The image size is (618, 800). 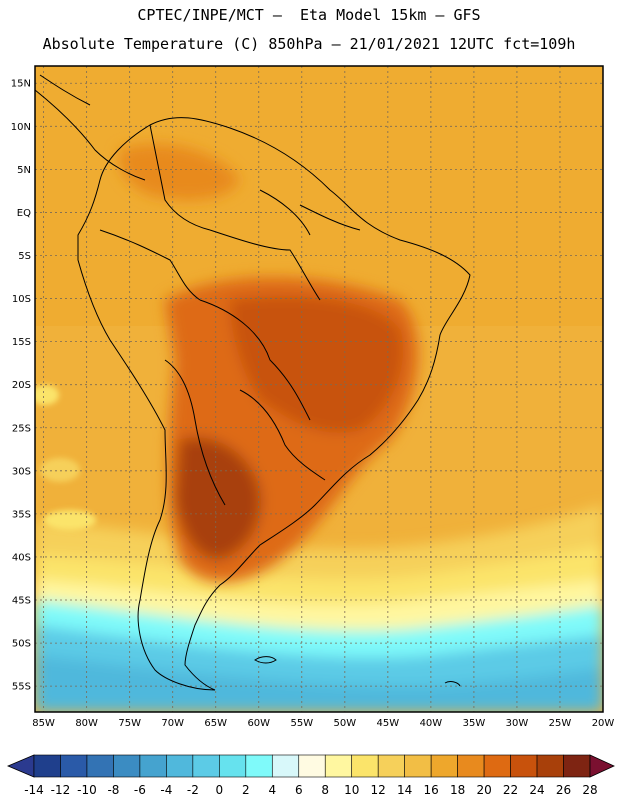 I want to click on lat-label: 10S, so click(x=21, y=299).